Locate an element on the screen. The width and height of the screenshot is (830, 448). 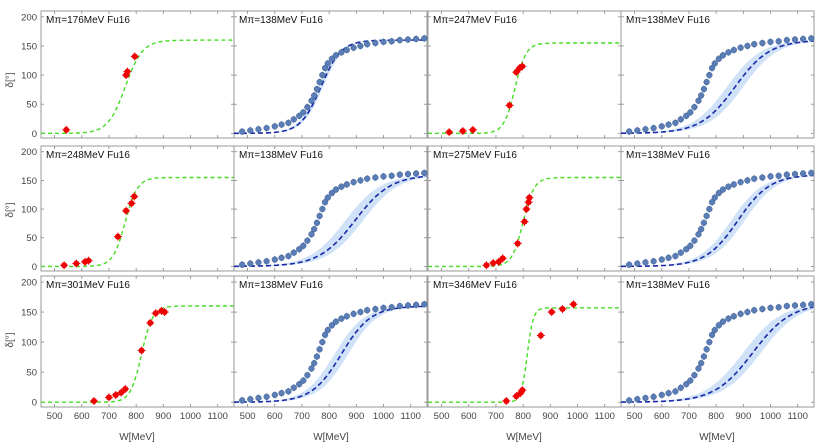
y-tick-label: 0 is located at coordinates (34, 134).